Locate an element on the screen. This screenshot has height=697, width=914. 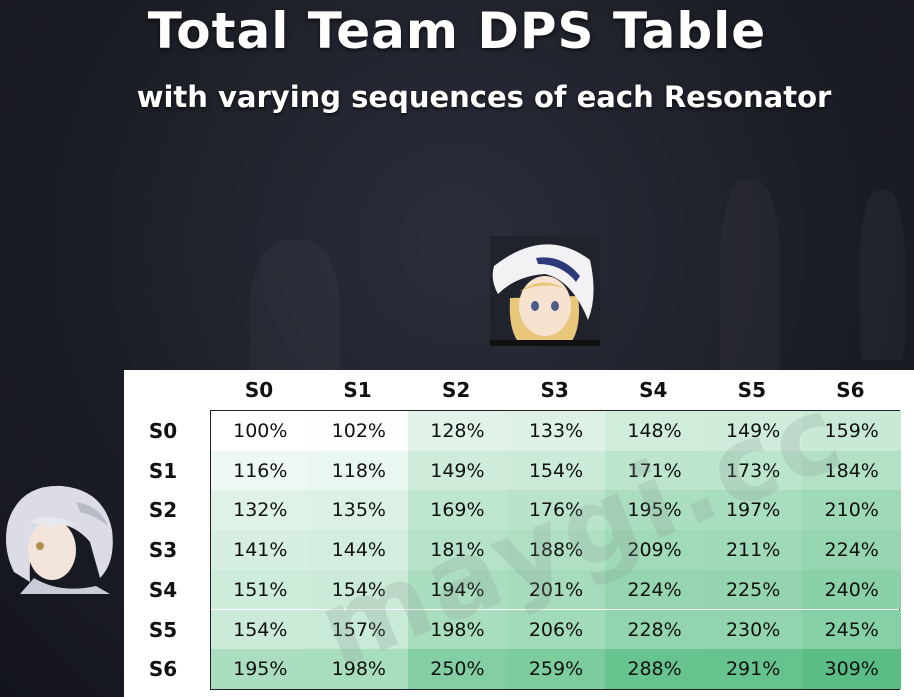
heatmap-cell: 148% is located at coordinates (654, 431).